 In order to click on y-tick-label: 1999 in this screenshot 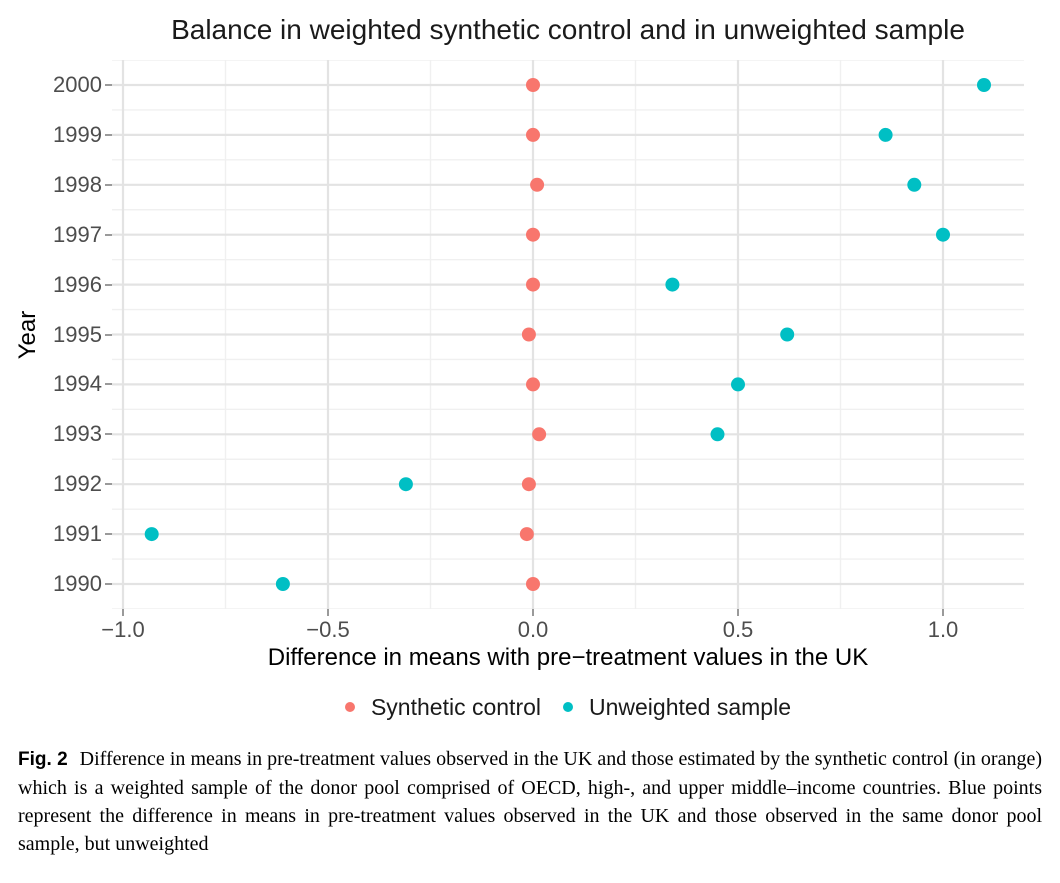, I will do `click(77, 134)`.